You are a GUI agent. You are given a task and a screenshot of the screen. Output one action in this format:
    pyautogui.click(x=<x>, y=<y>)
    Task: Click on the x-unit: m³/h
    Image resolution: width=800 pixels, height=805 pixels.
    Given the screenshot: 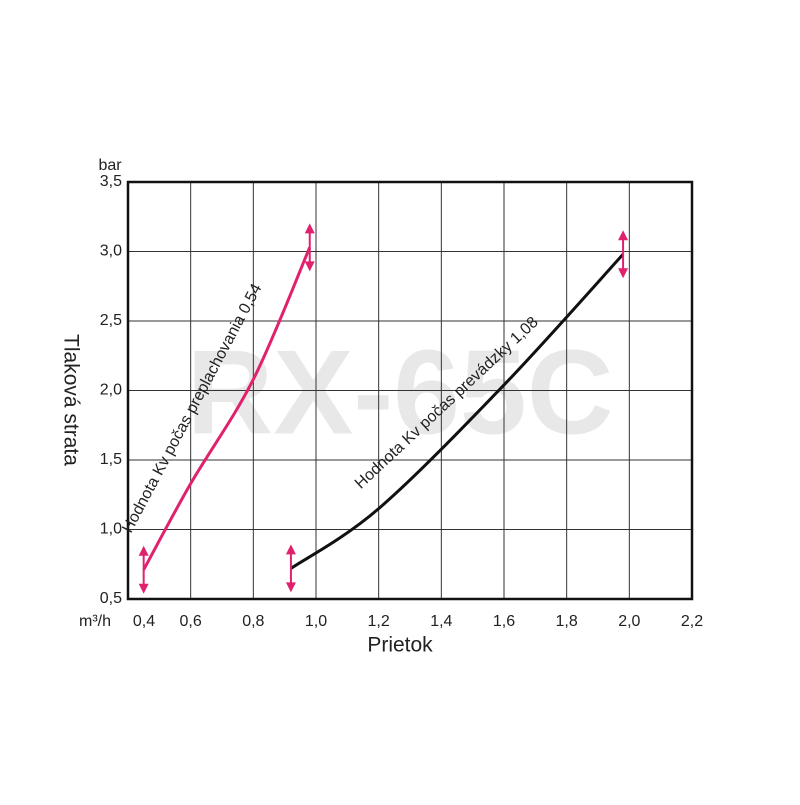 What is the action you would take?
    pyautogui.click(x=95, y=621)
    